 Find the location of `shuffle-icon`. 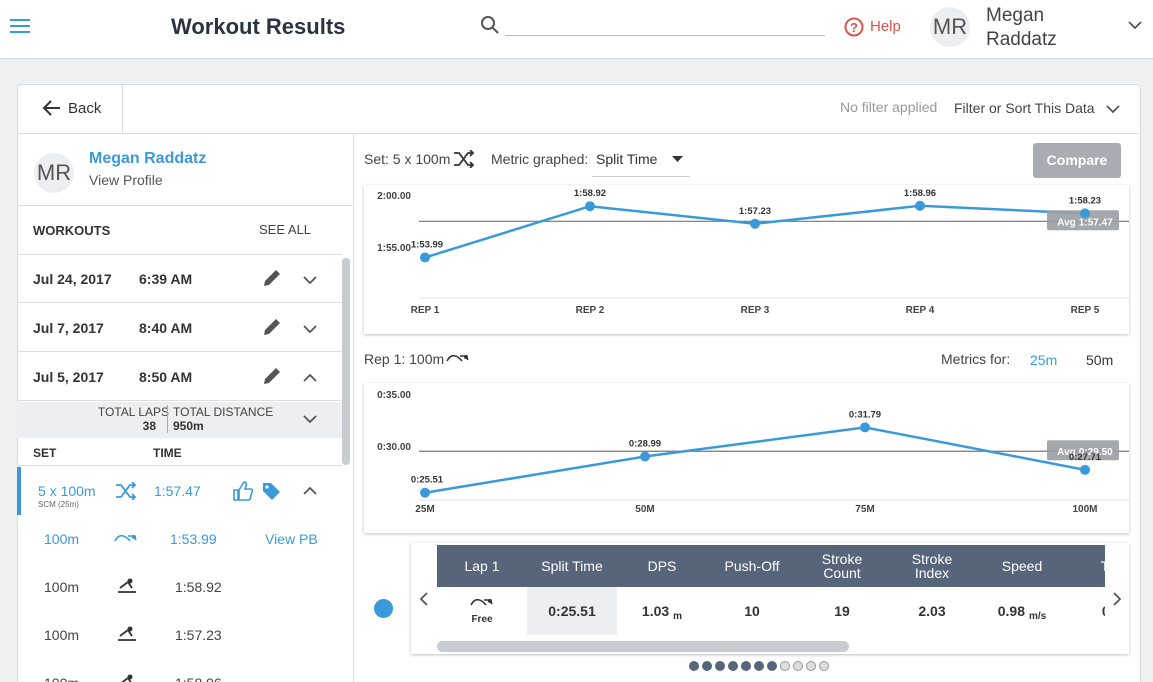

shuffle-icon is located at coordinates (464, 159).